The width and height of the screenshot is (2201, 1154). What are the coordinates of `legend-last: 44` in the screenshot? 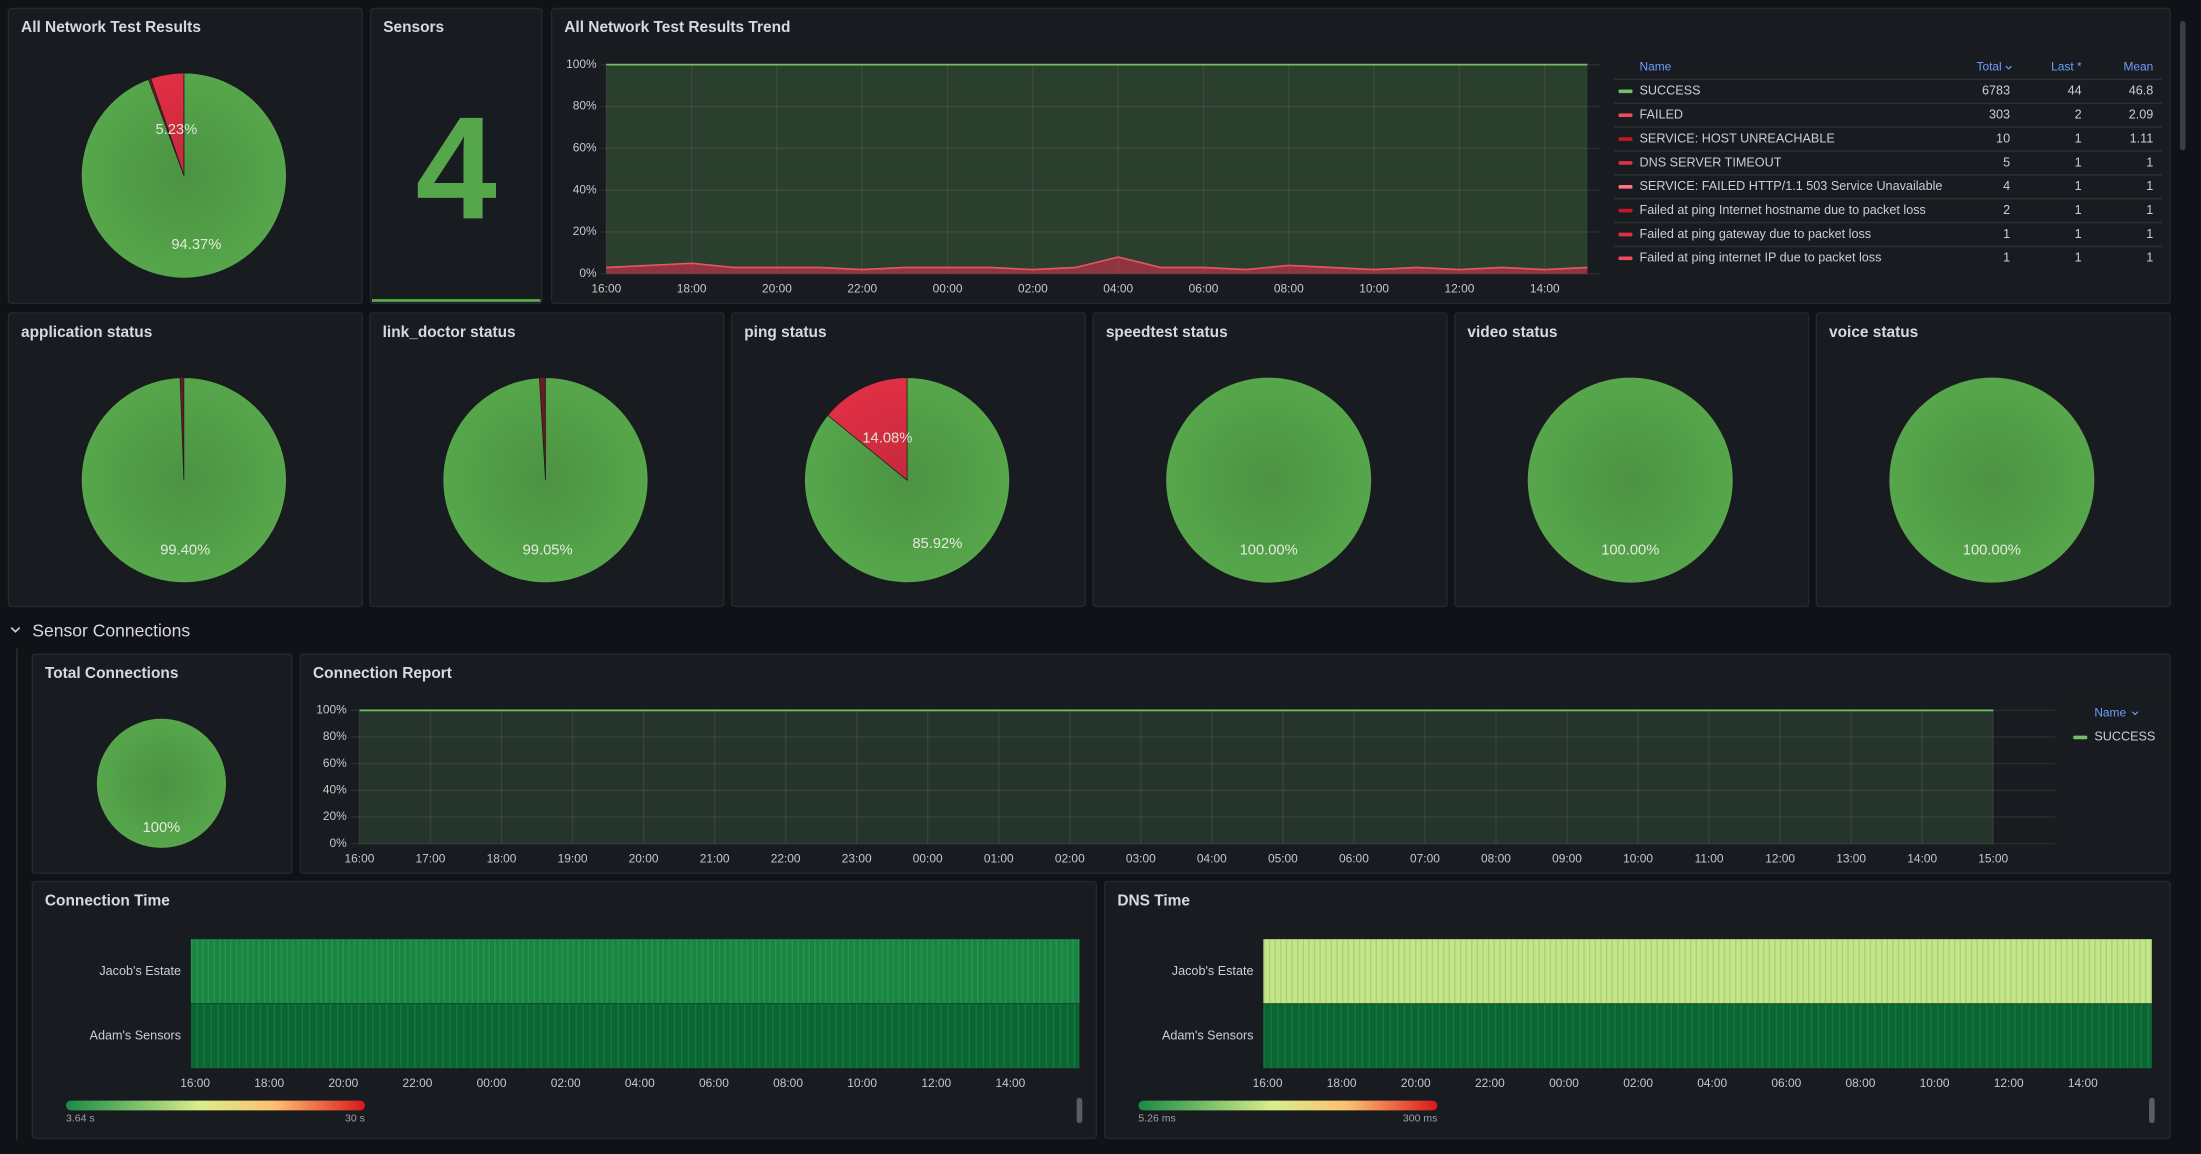 It's located at (2075, 91).